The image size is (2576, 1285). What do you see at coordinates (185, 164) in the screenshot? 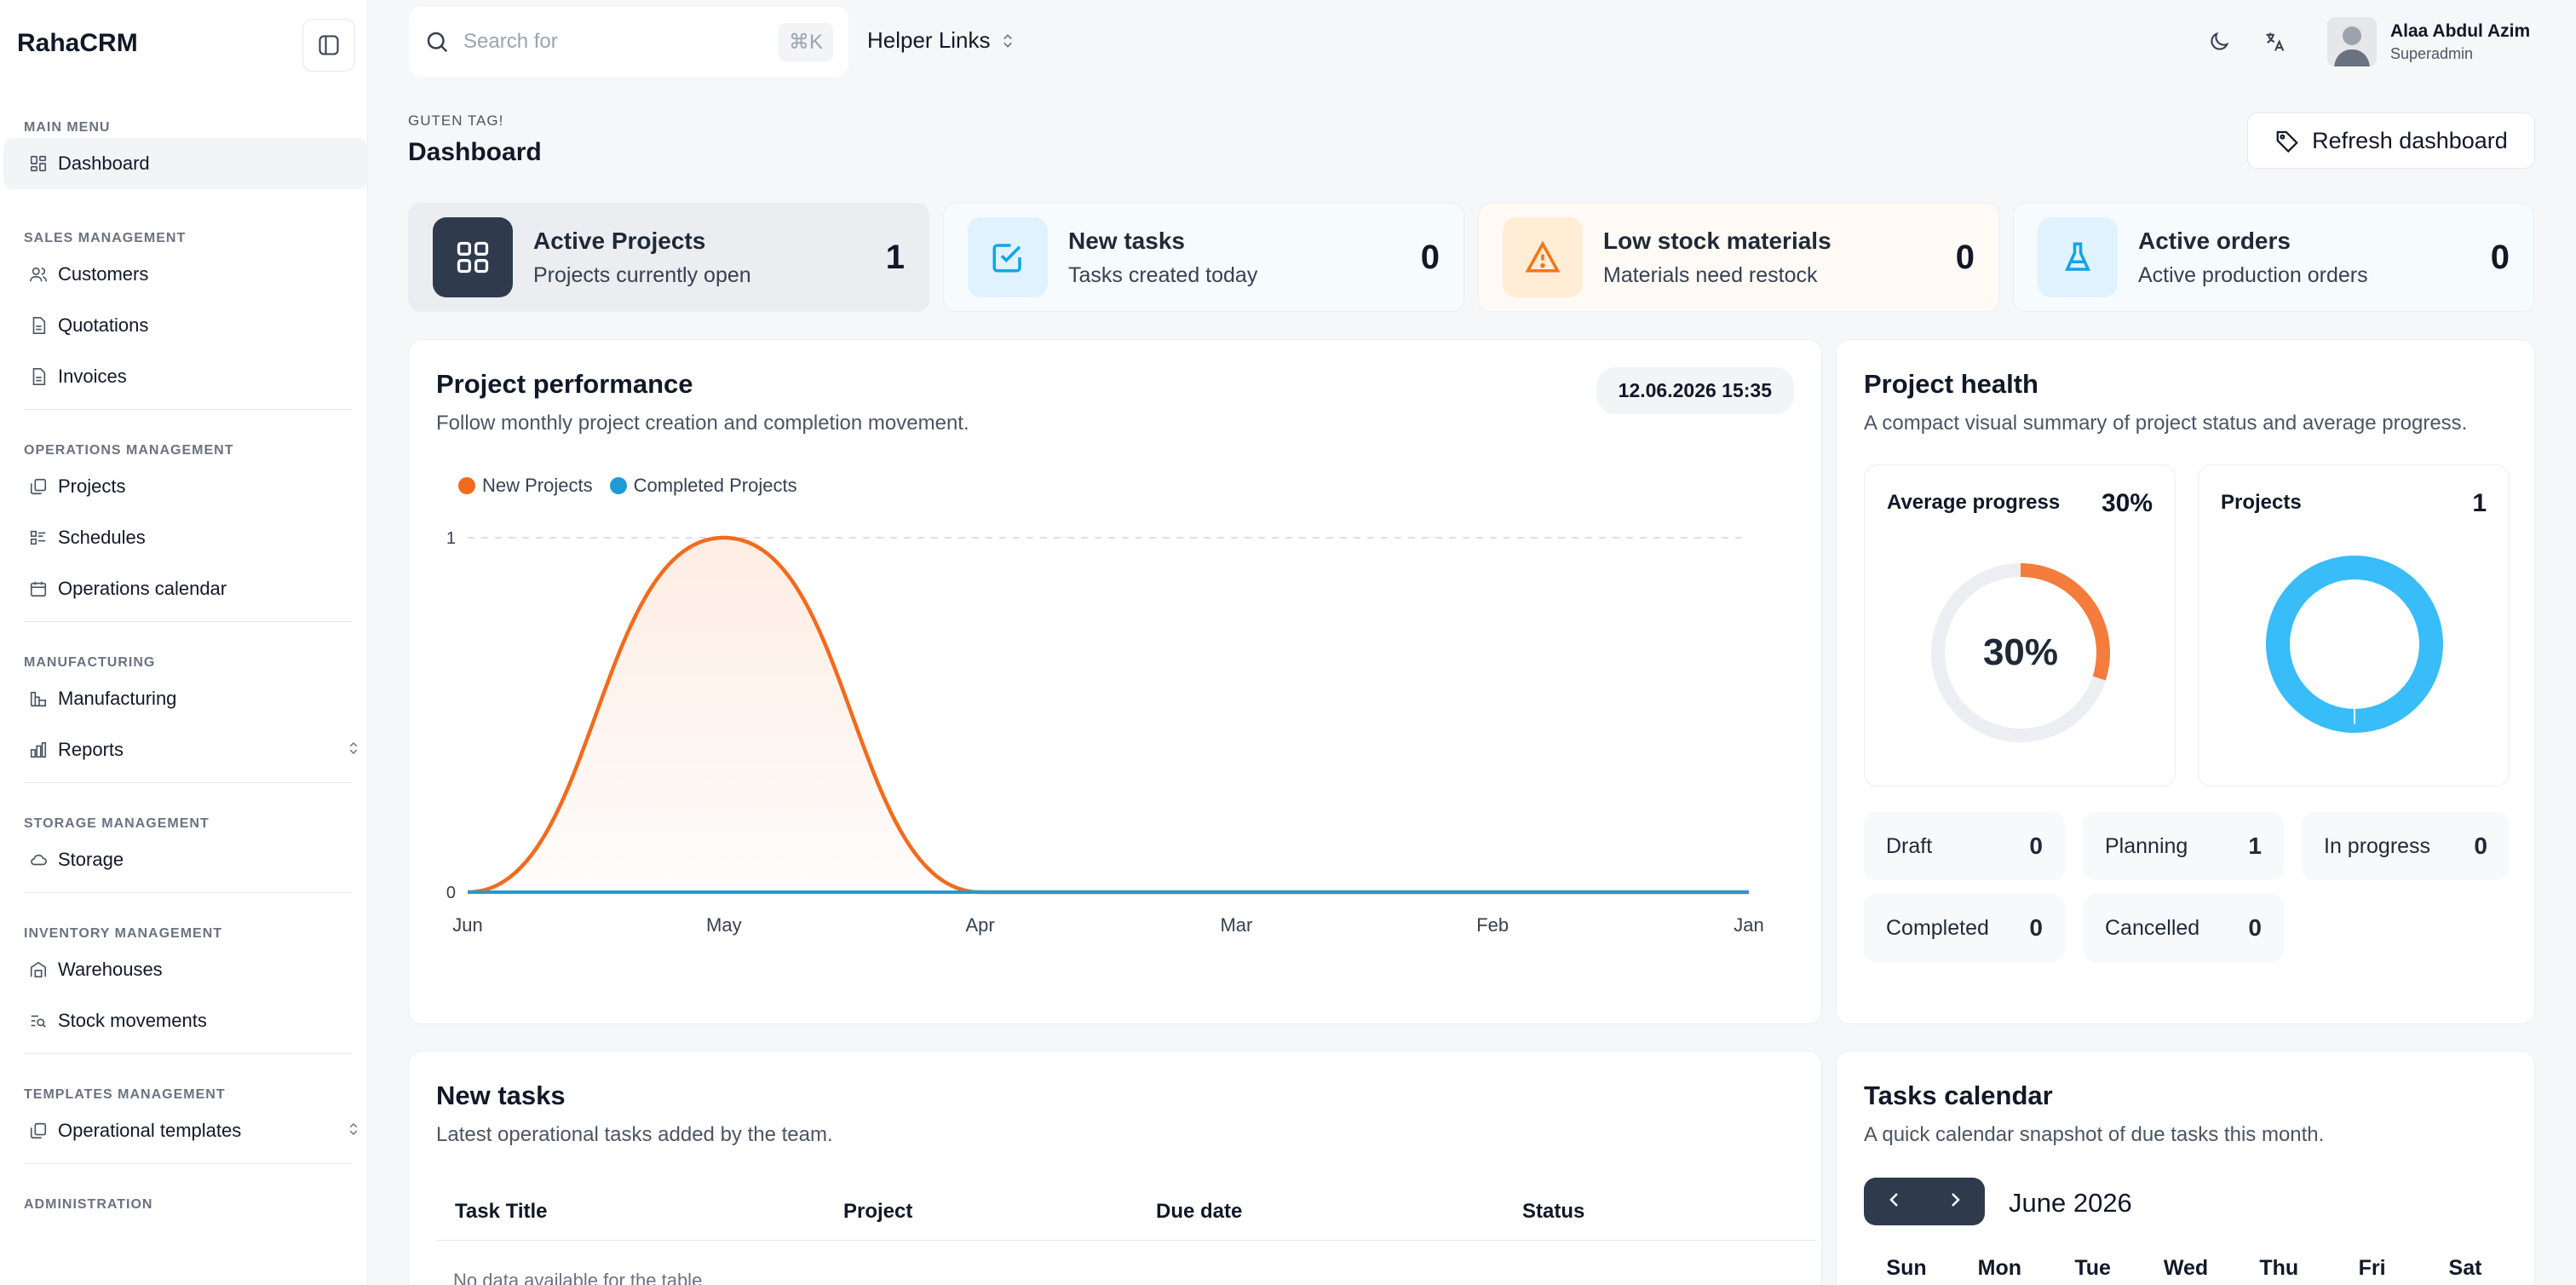
I see `sidebar-item-dashboard: Dashboard` at bounding box center [185, 164].